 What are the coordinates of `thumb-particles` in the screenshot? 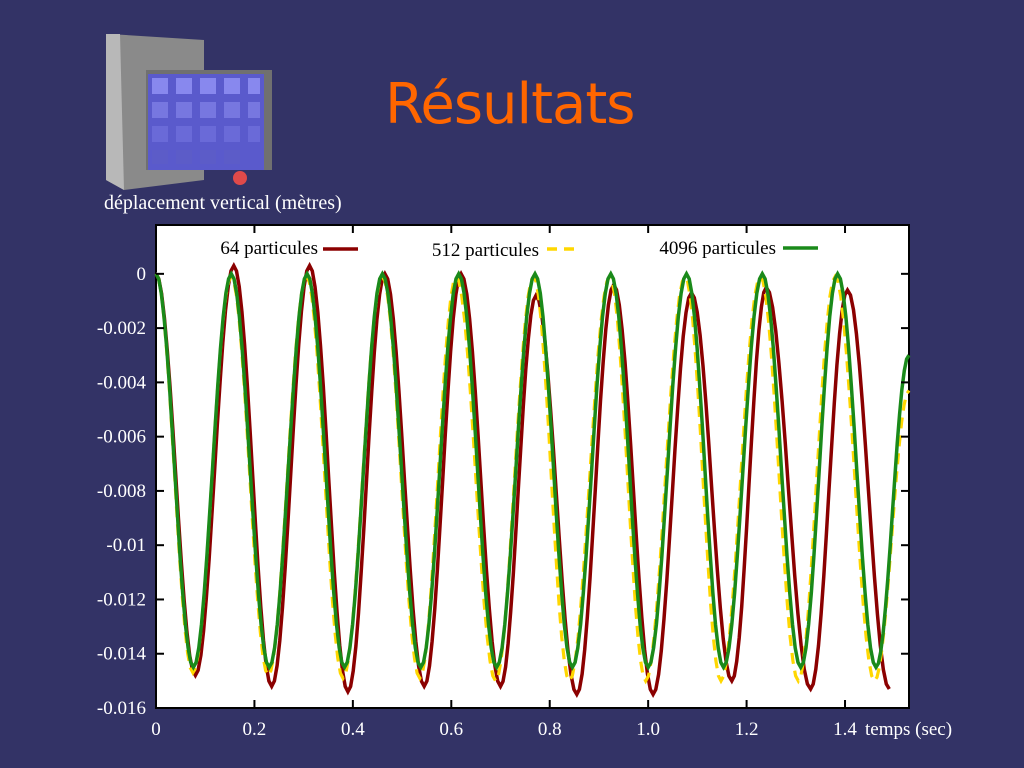 It's located at (206, 122).